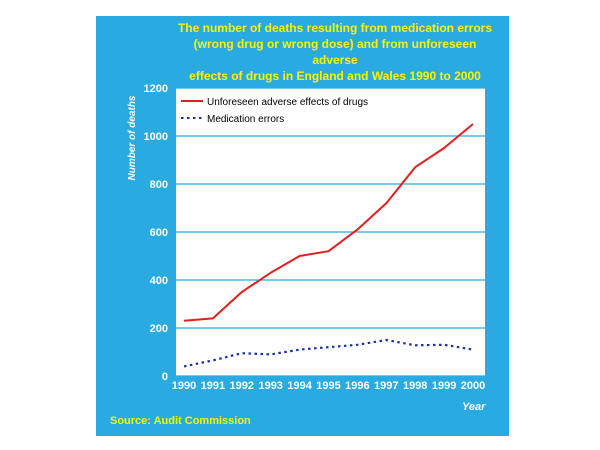 Image resolution: width=600 pixels, height=450 pixels. I want to click on x-tick-label: 1991, so click(213, 386).